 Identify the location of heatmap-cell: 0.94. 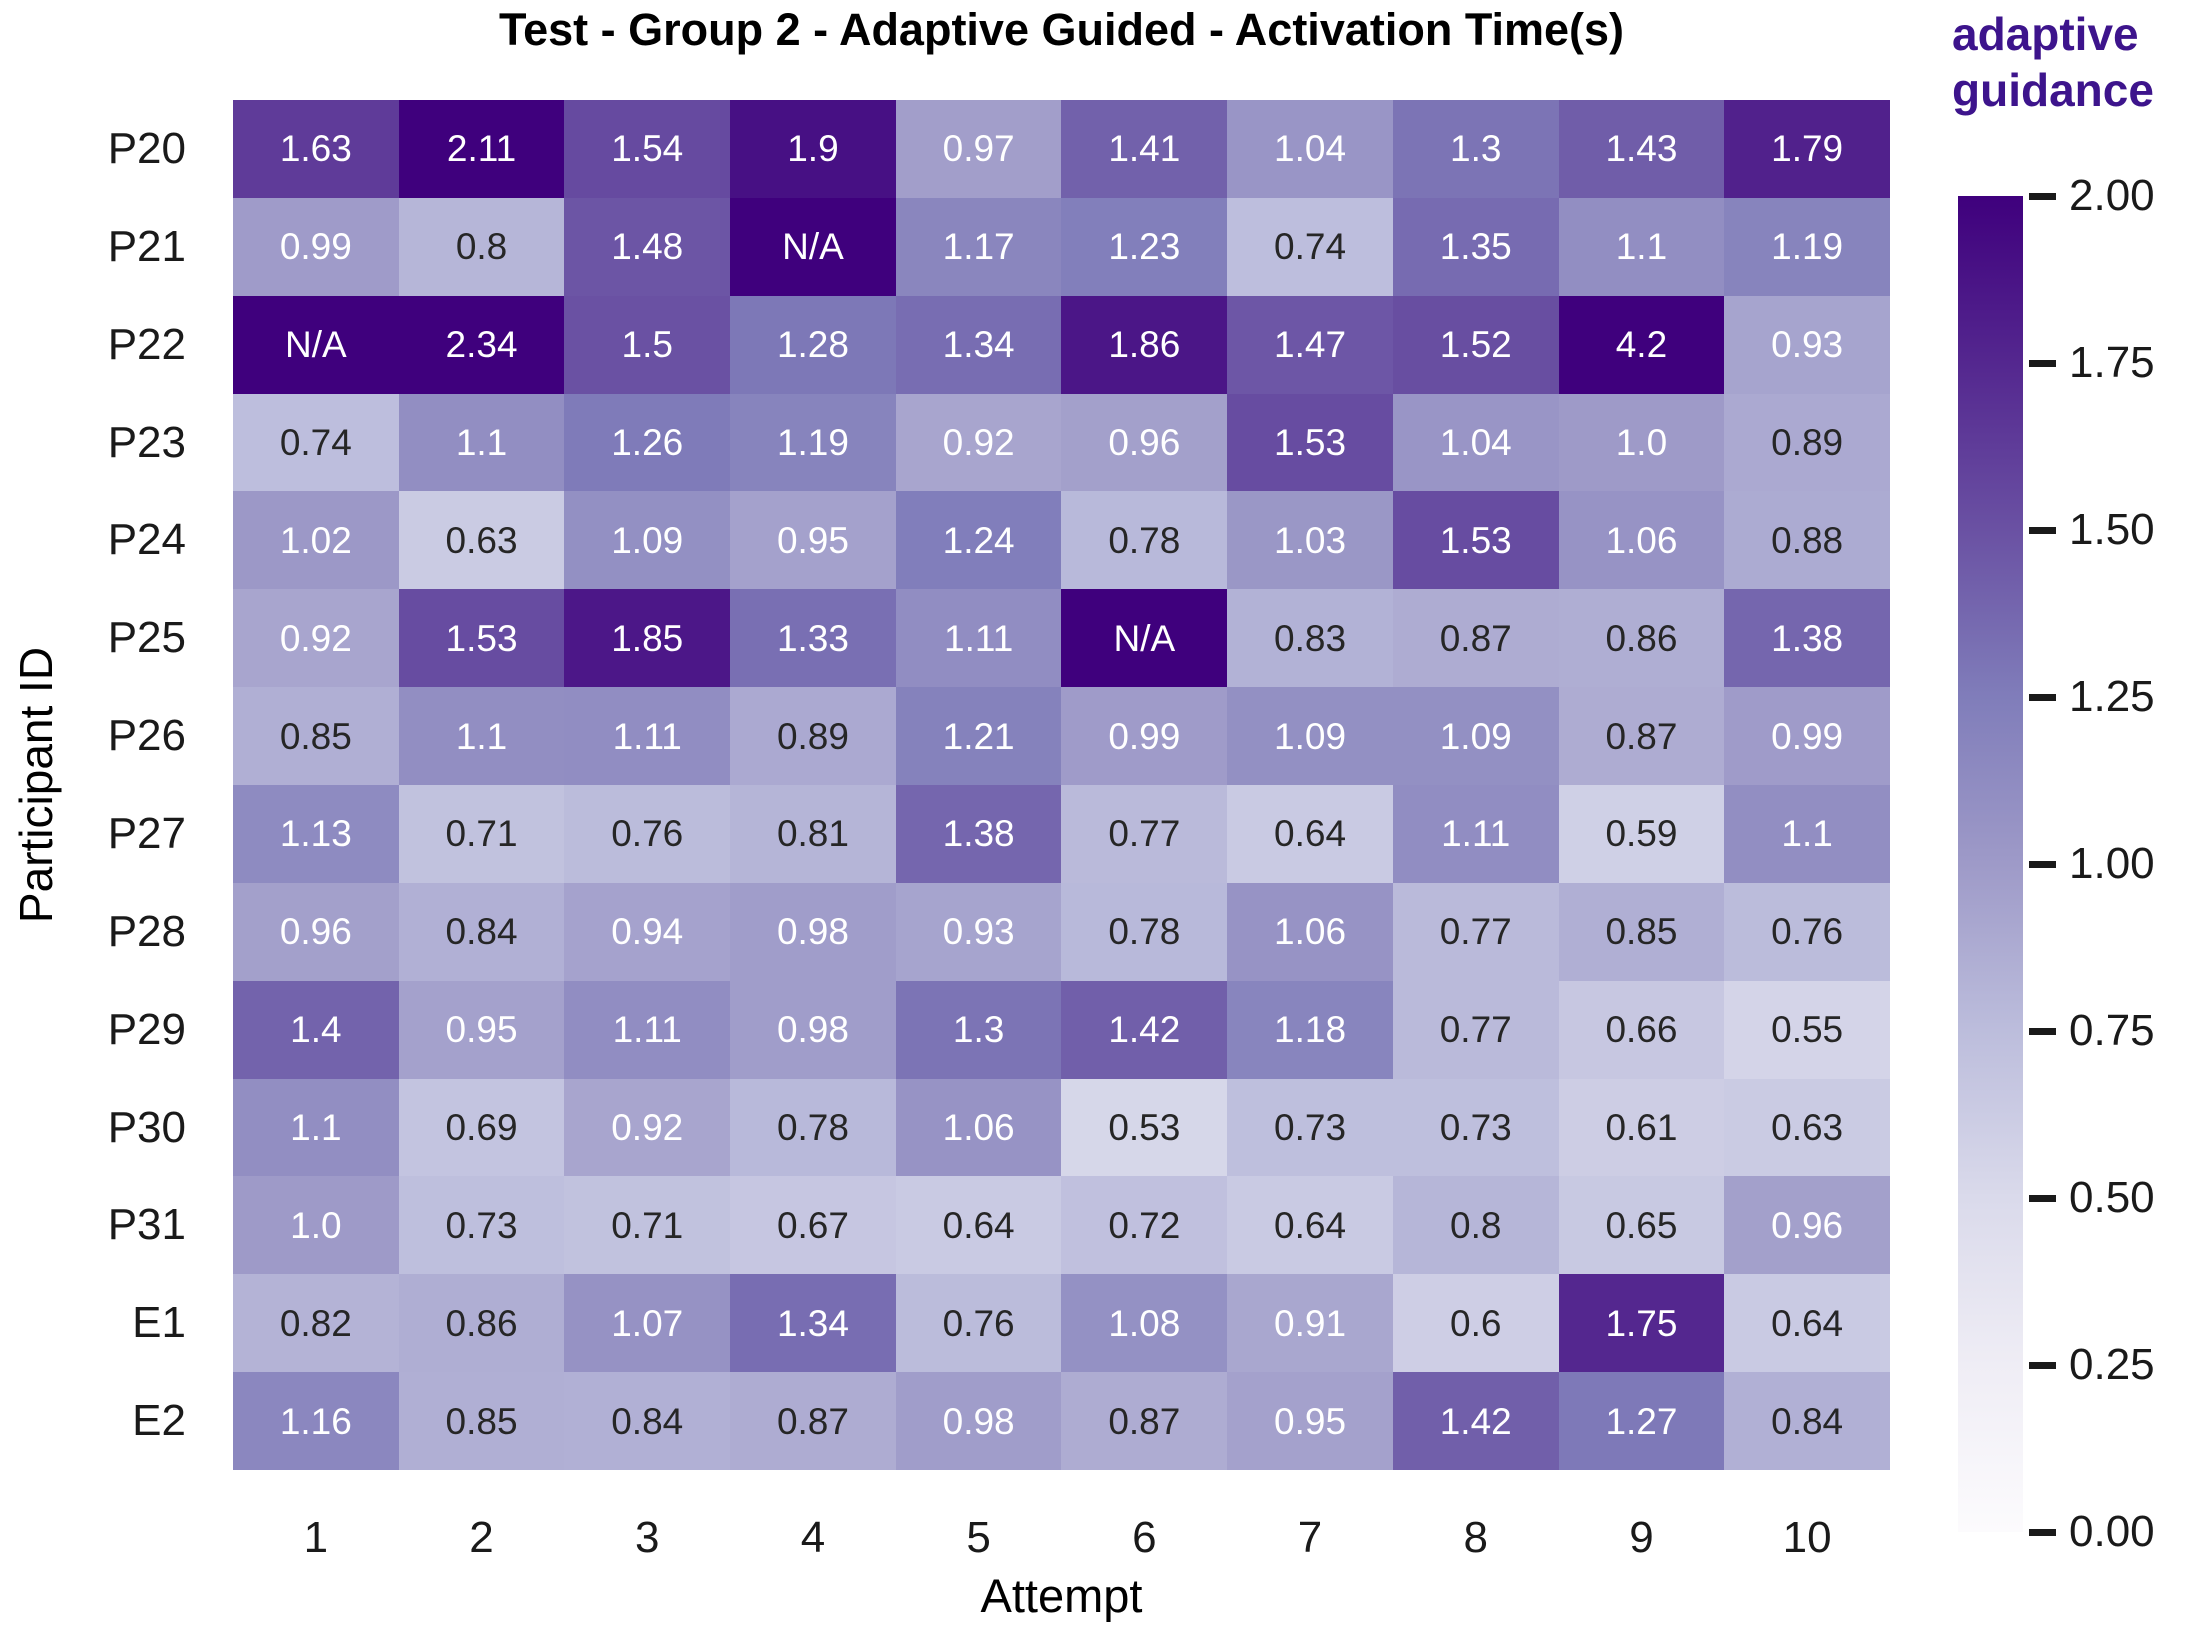
(647, 931).